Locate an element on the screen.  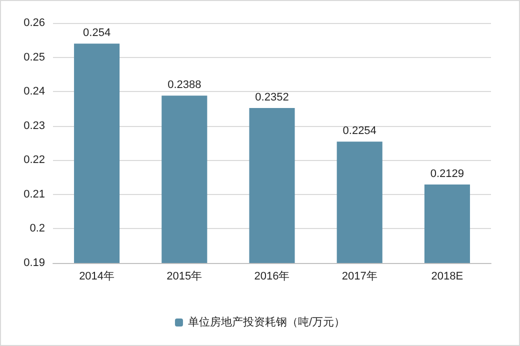
data-label: 0.2388 is located at coordinates (185, 85).